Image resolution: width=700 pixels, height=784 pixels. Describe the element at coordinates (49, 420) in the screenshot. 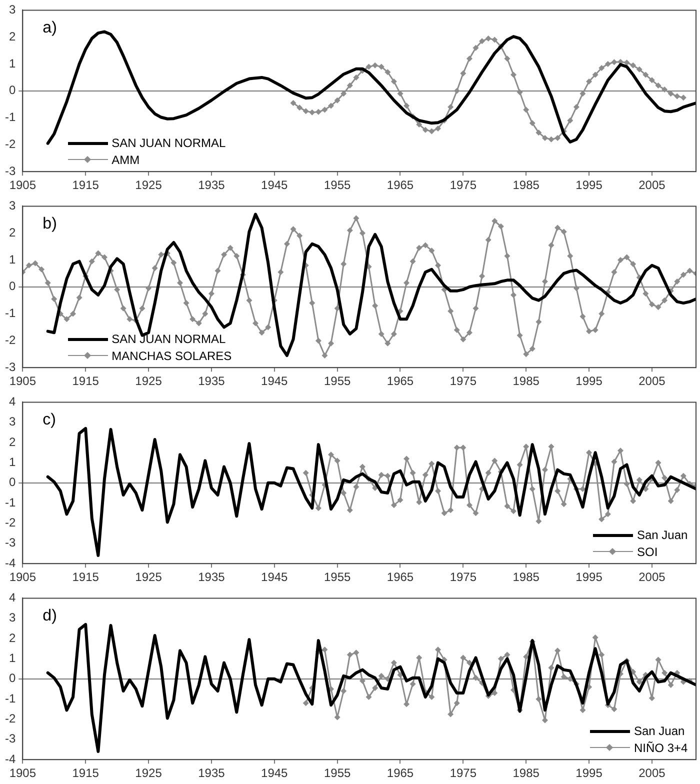

I see `annotation: c)` at that location.